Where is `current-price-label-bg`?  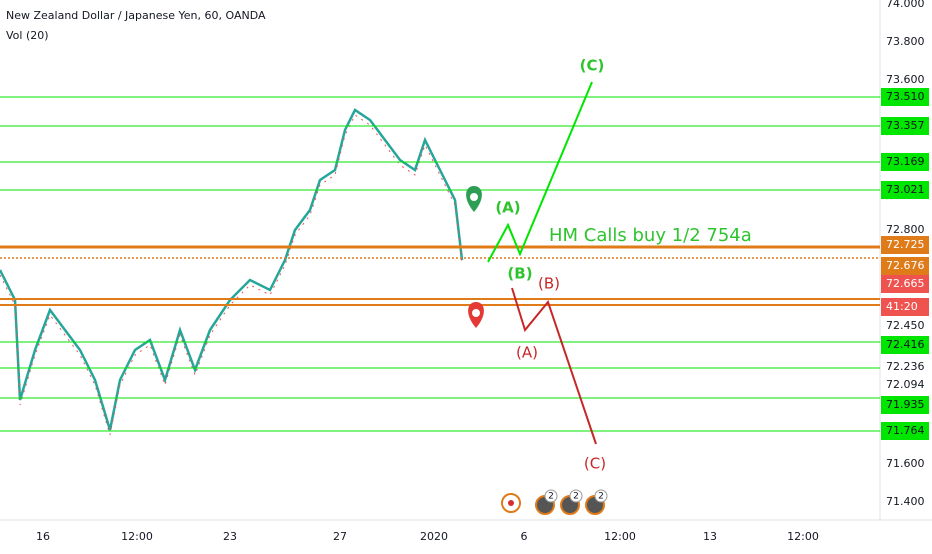 current-price-label-bg is located at coordinates (905, 284).